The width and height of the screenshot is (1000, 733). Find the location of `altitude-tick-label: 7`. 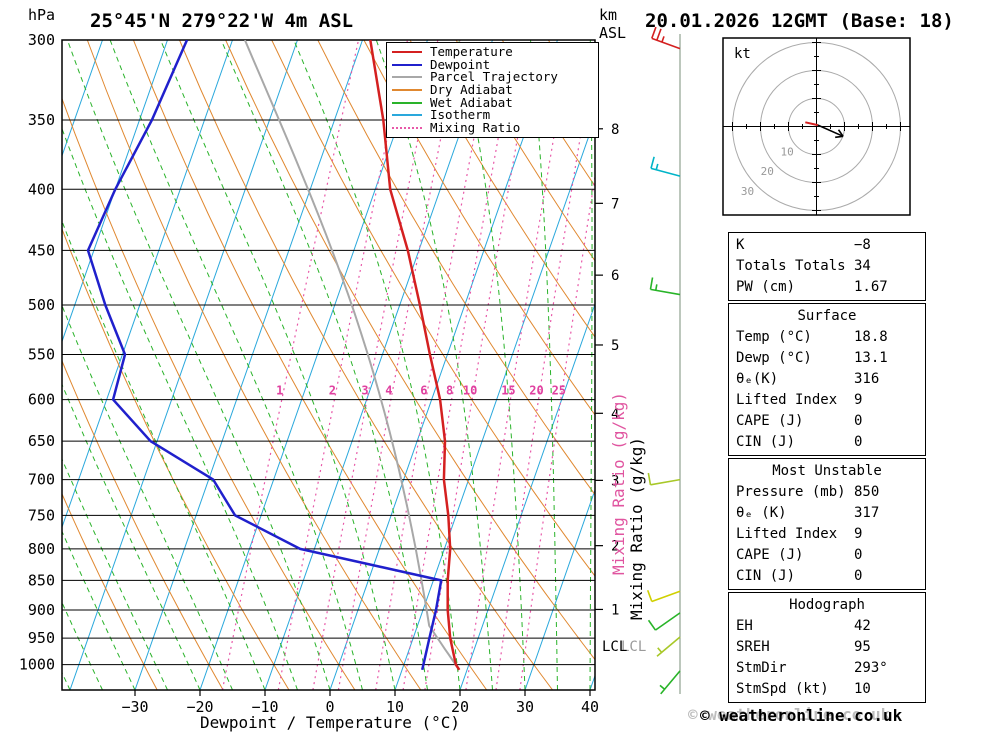

altitude-tick-label: 7 is located at coordinates (615, 204).